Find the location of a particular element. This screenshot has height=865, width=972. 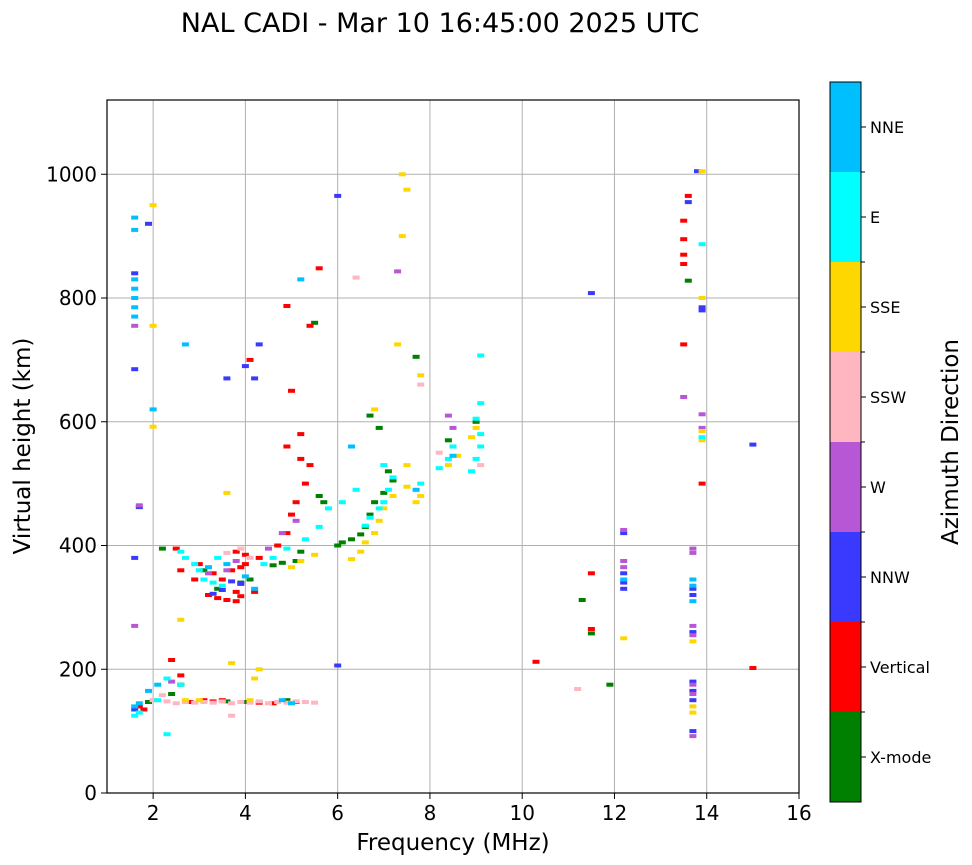

colorbar-label-w: W is located at coordinates (878, 487).